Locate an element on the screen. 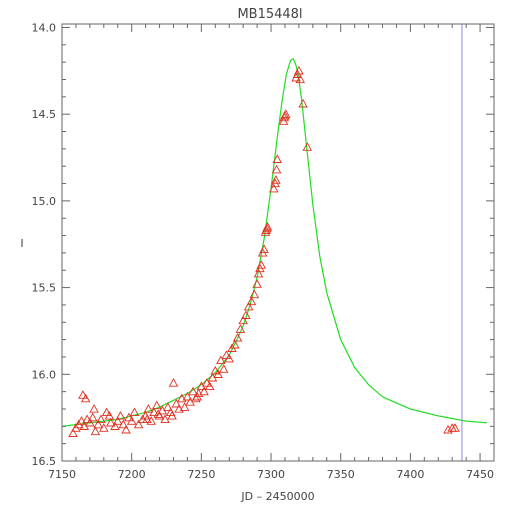 Image resolution: width=510 pixels, height=510 pixels. x-tick-label: 7300 is located at coordinates (271, 474).